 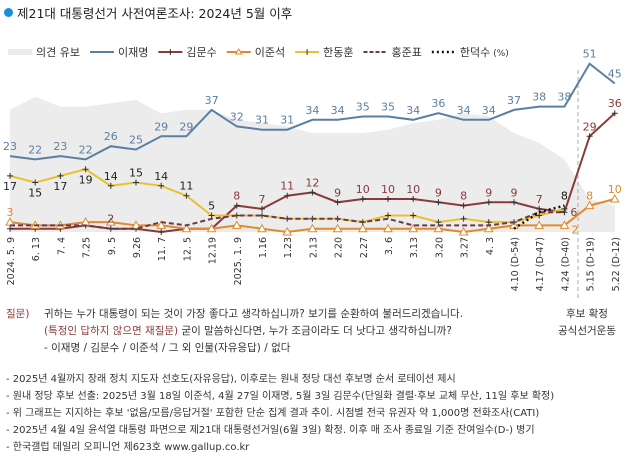 I want to click on data-label: 5, so click(x=211, y=206).